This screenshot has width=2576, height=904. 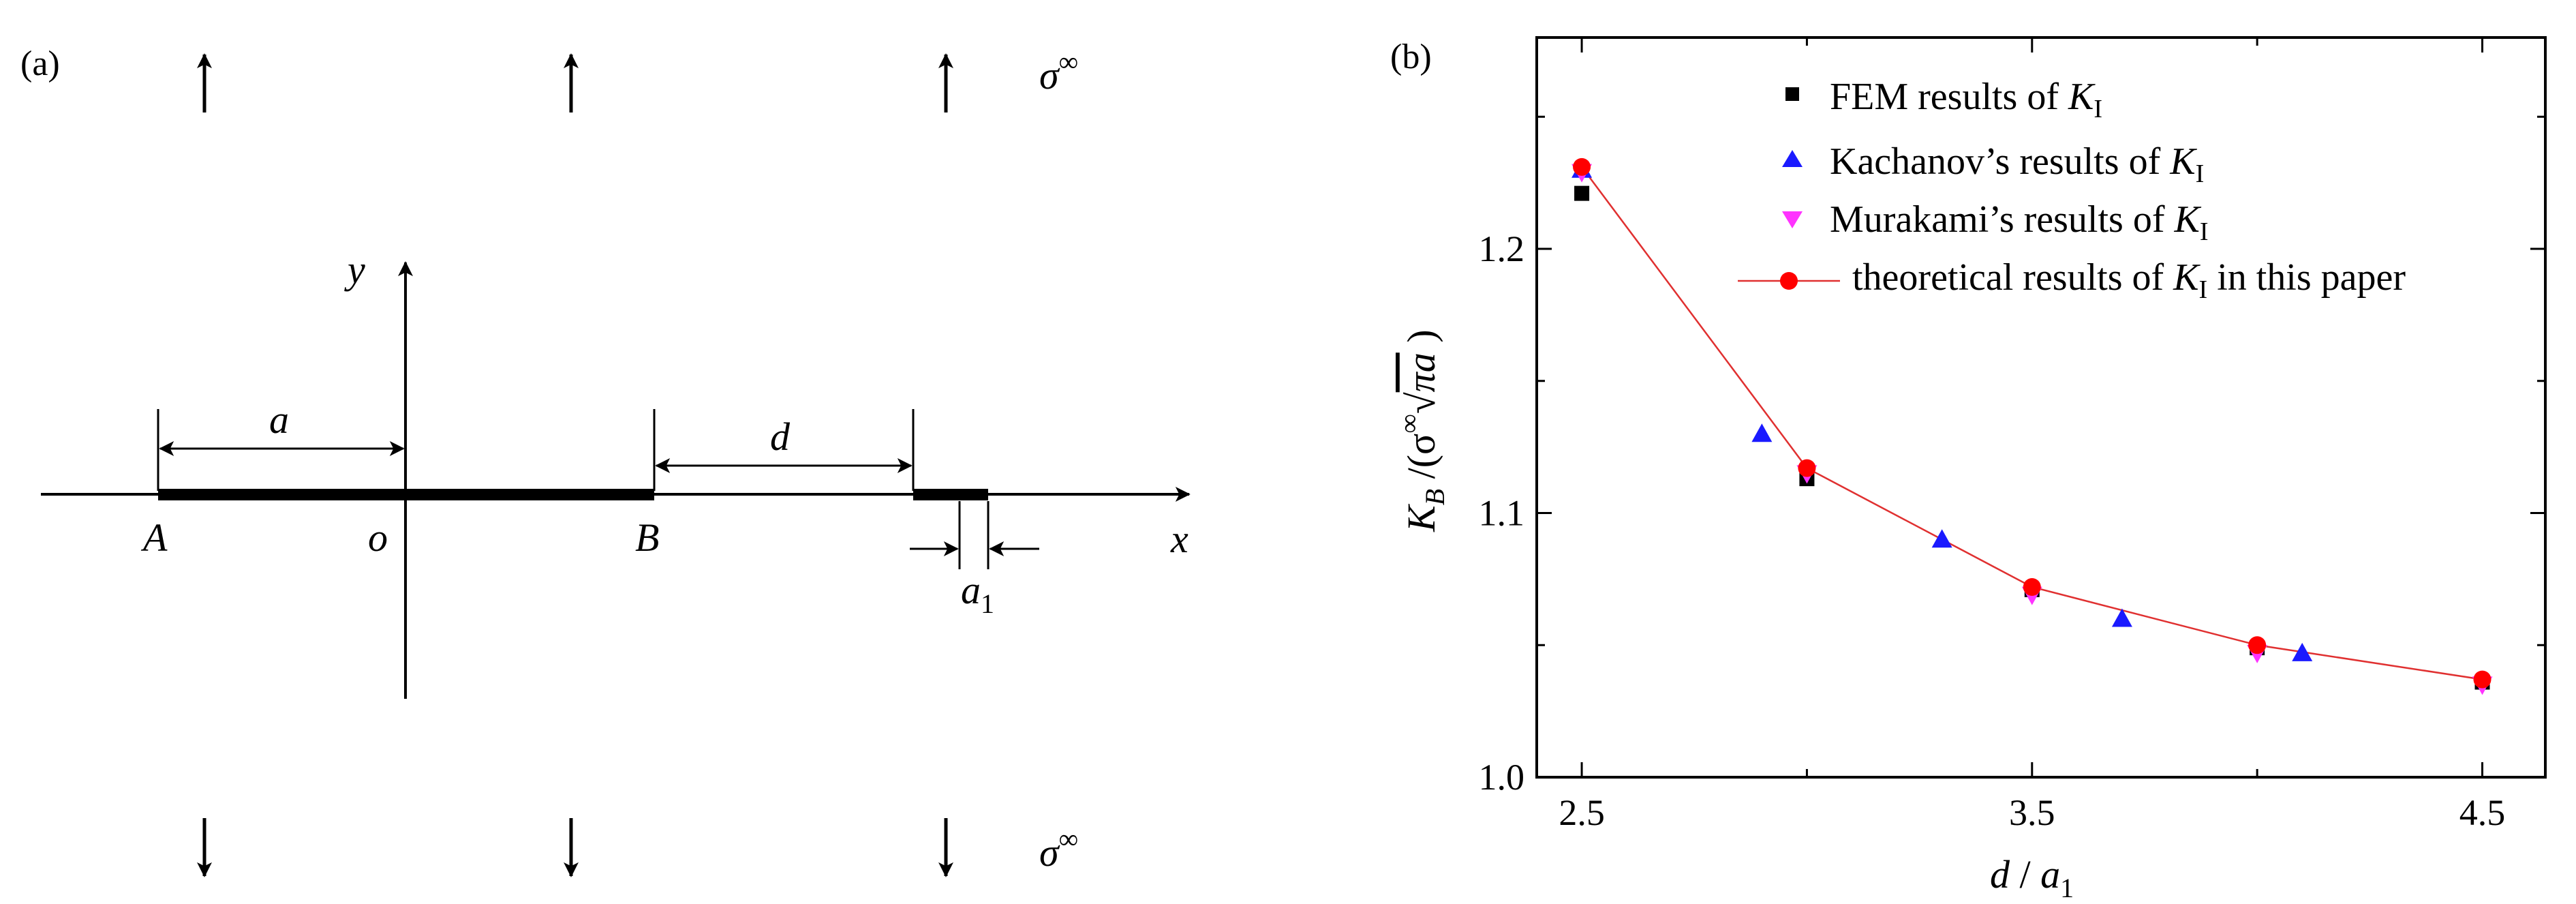 What do you see at coordinates (281, 450) in the screenshot?
I see `dimension-a` at bounding box center [281, 450].